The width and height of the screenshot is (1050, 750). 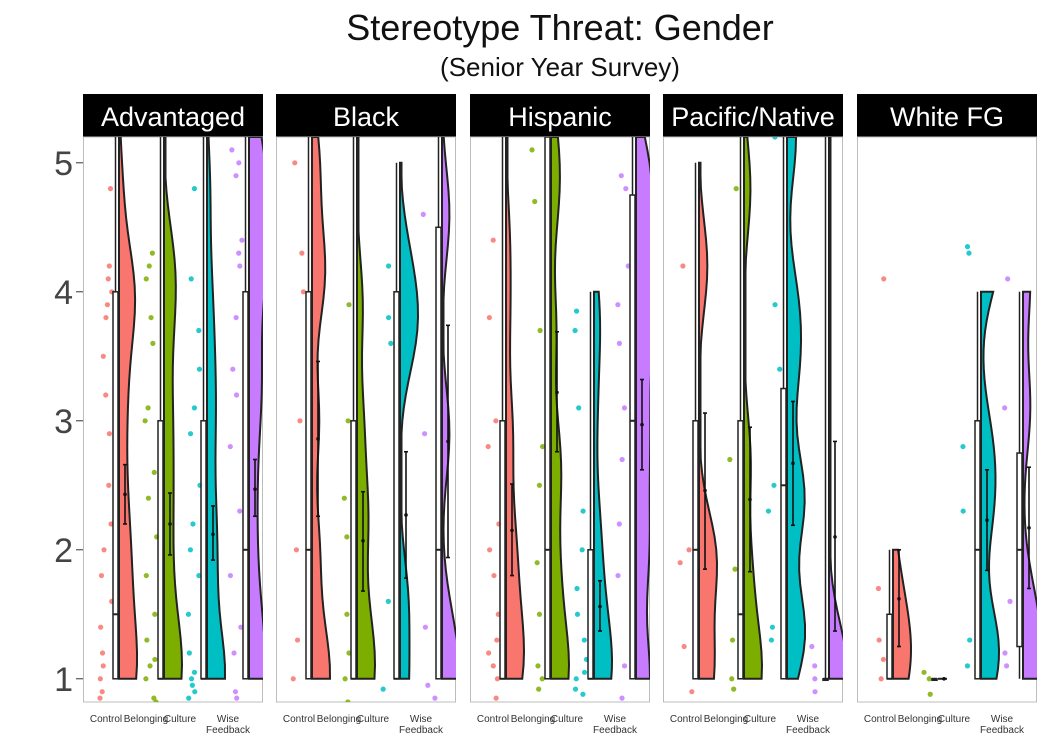 I want to click on panel-frame, so click(x=947, y=419).